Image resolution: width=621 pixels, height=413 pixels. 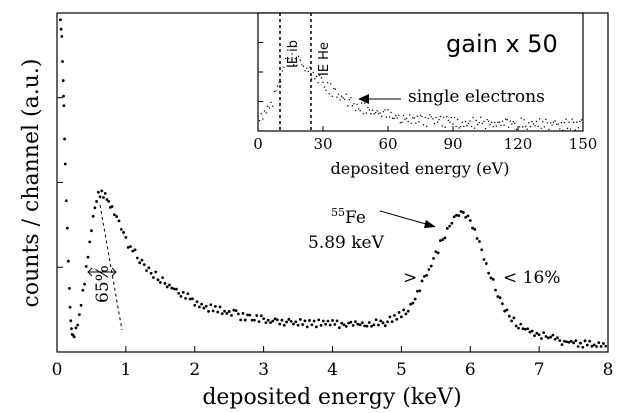 I want to click on ie-ib-label: IE ib, so click(x=293, y=54).